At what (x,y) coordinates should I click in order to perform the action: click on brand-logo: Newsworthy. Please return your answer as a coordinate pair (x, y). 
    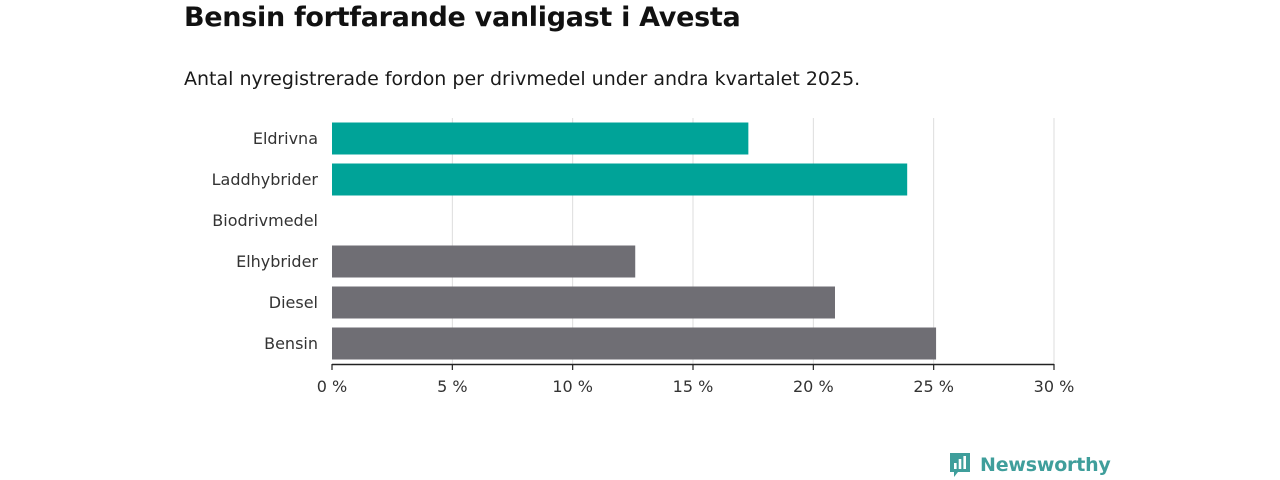
    Looking at the image, I should click on (1029, 465).